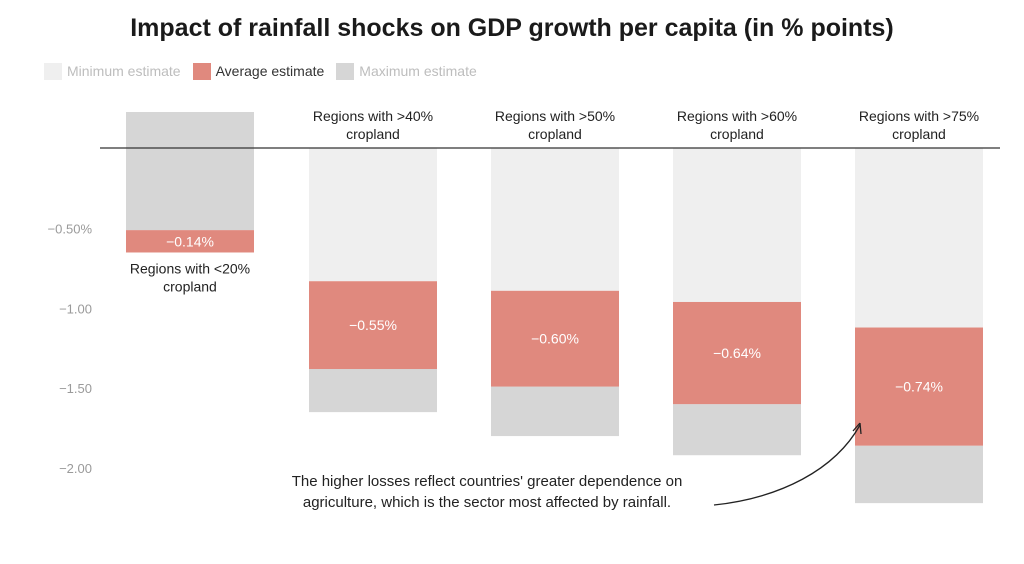 The height and width of the screenshot is (564, 1024). What do you see at coordinates (201, 71) in the screenshot?
I see `legend-swatch-average` at bounding box center [201, 71].